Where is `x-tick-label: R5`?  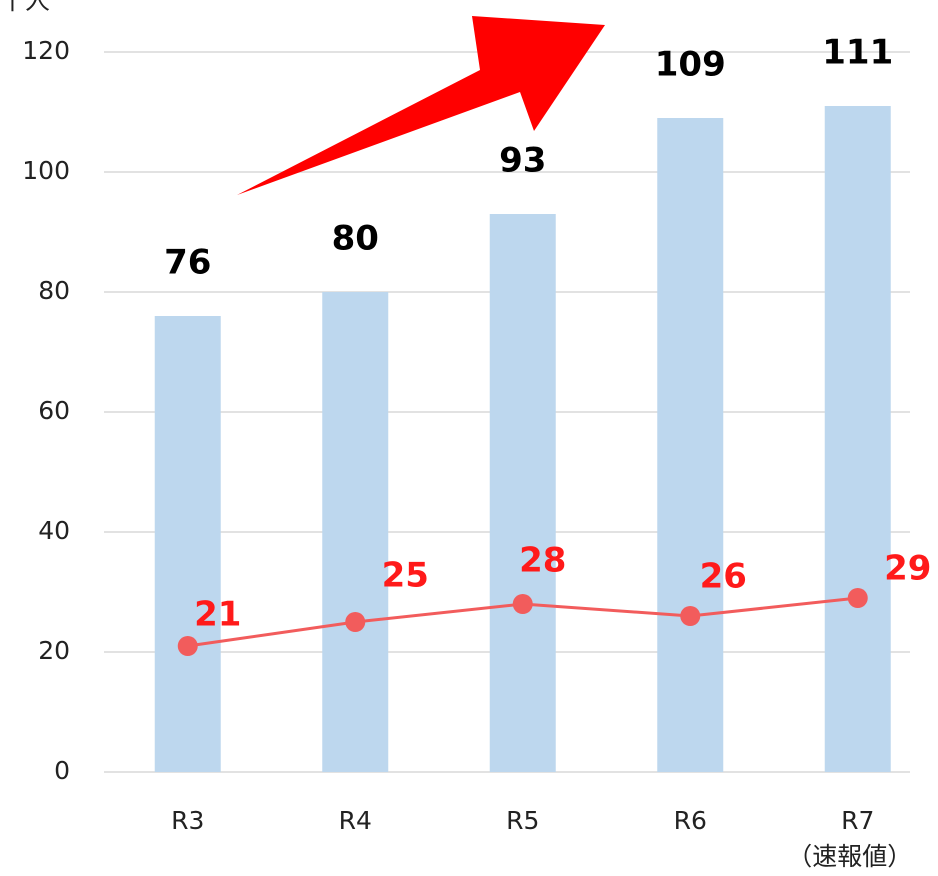
x-tick-label: R5 is located at coordinates (522, 820).